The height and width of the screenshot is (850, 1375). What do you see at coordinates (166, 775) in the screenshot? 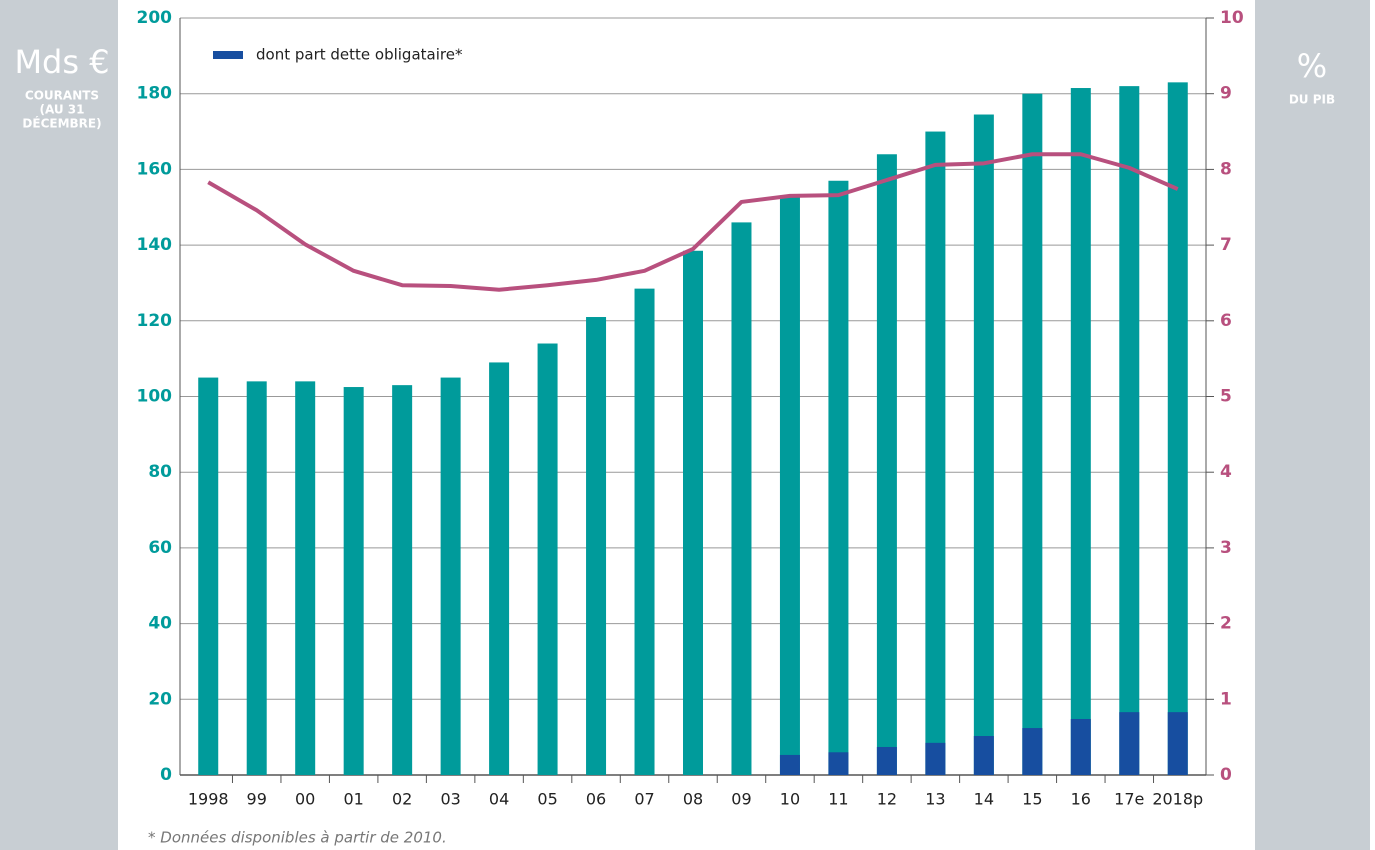
I see `y-tick-label: 0` at bounding box center [166, 775].